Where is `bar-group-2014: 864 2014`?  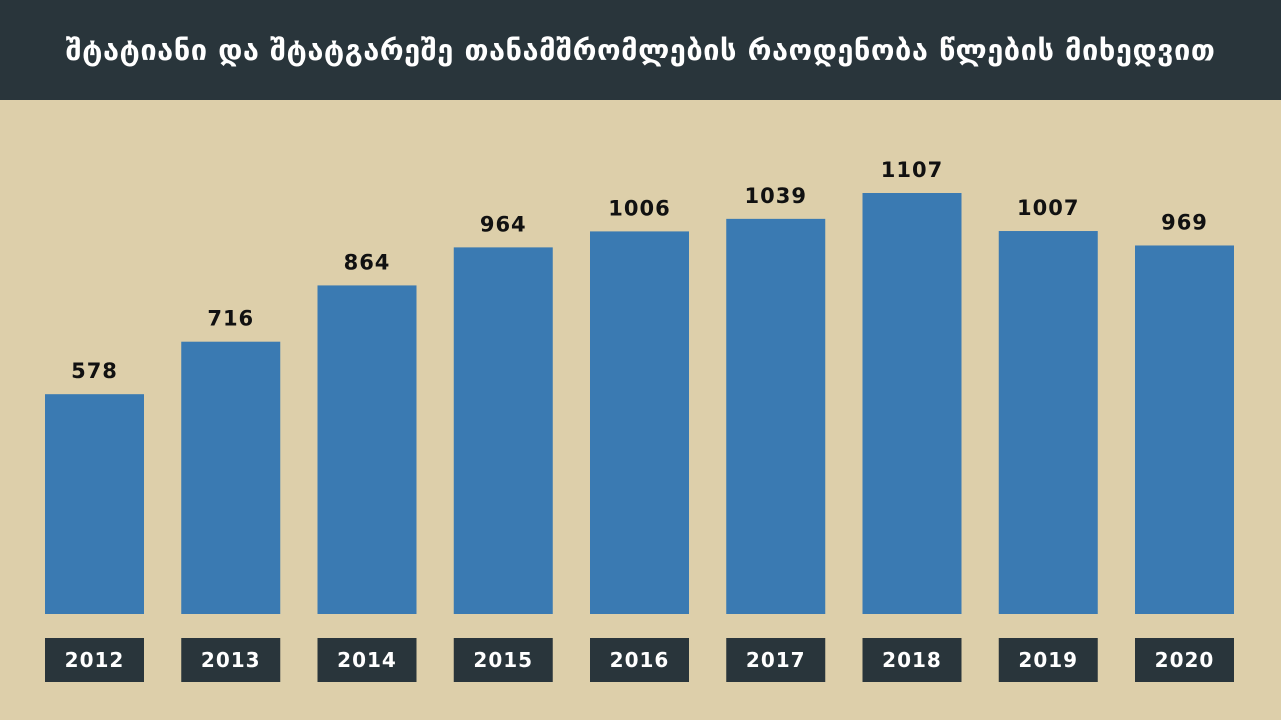 bar-group-2014: 864 2014 is located at coordinates (367, 466).